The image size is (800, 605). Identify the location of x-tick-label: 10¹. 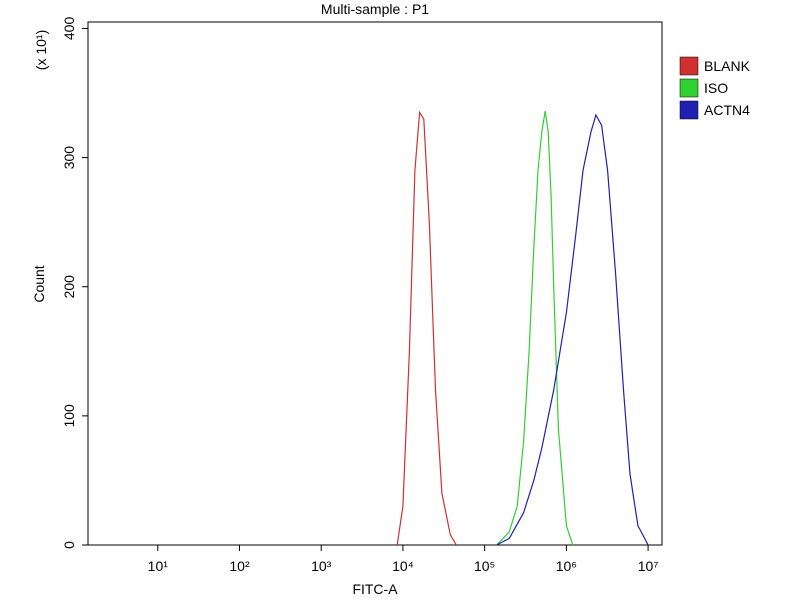
(158, 566).